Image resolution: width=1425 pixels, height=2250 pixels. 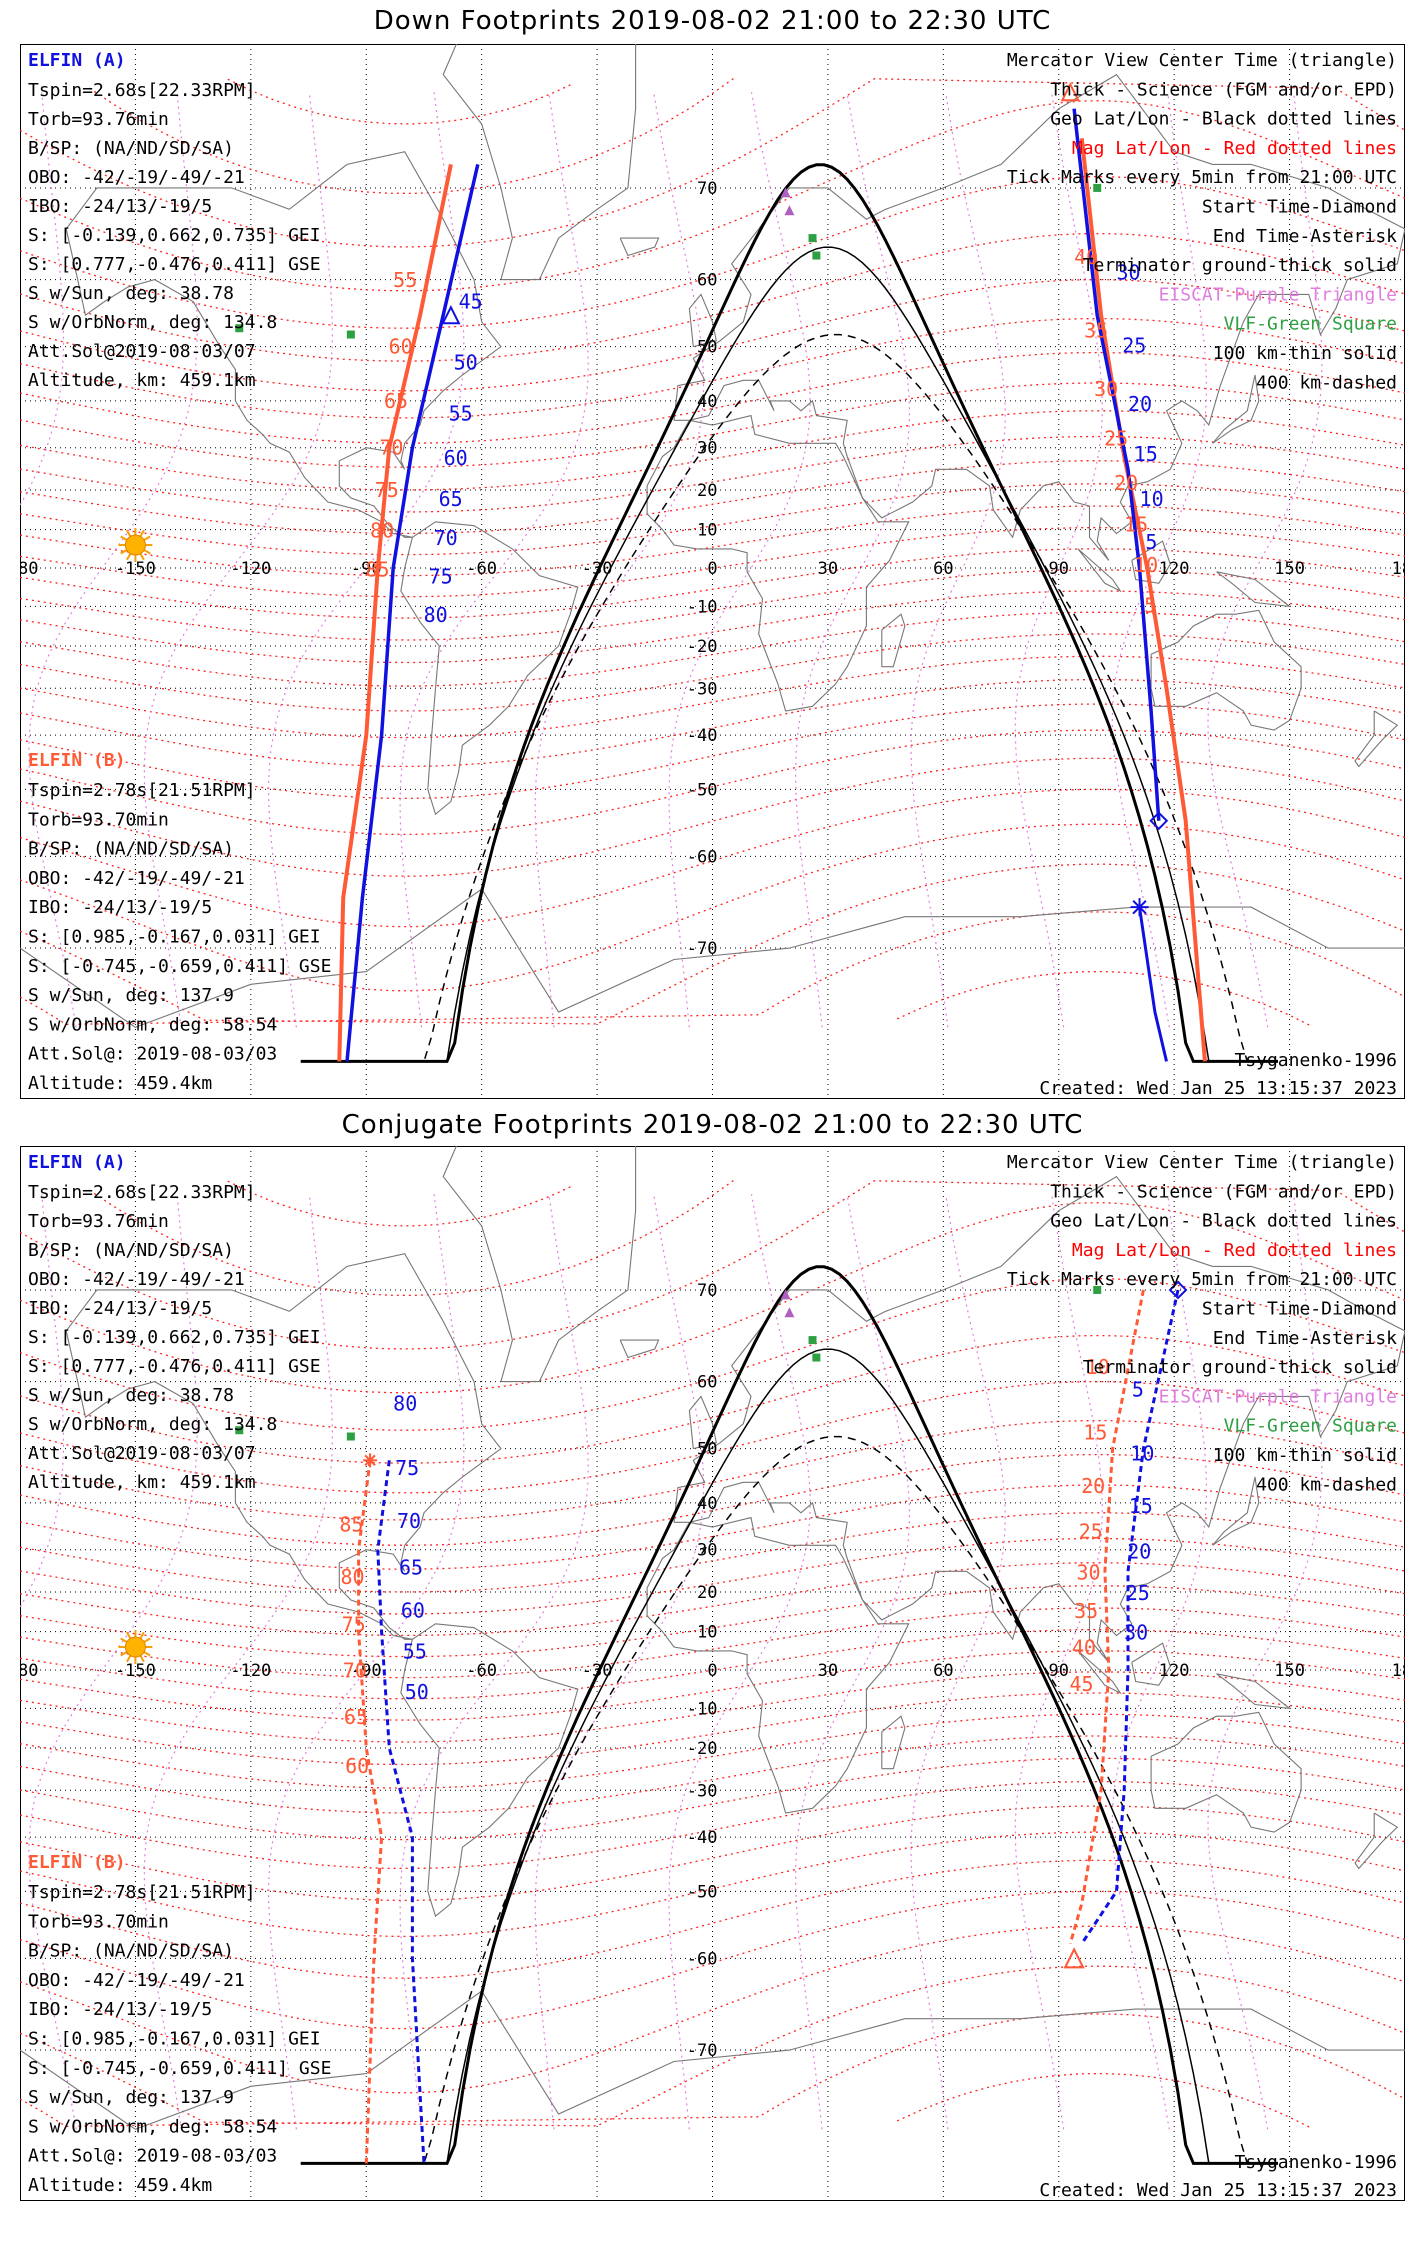 What do you see at coordinates (1086, 1611) in the screenshot?
I see `elfin-b-mag-tick-label: 35` at bounding box center [1086, 1611].